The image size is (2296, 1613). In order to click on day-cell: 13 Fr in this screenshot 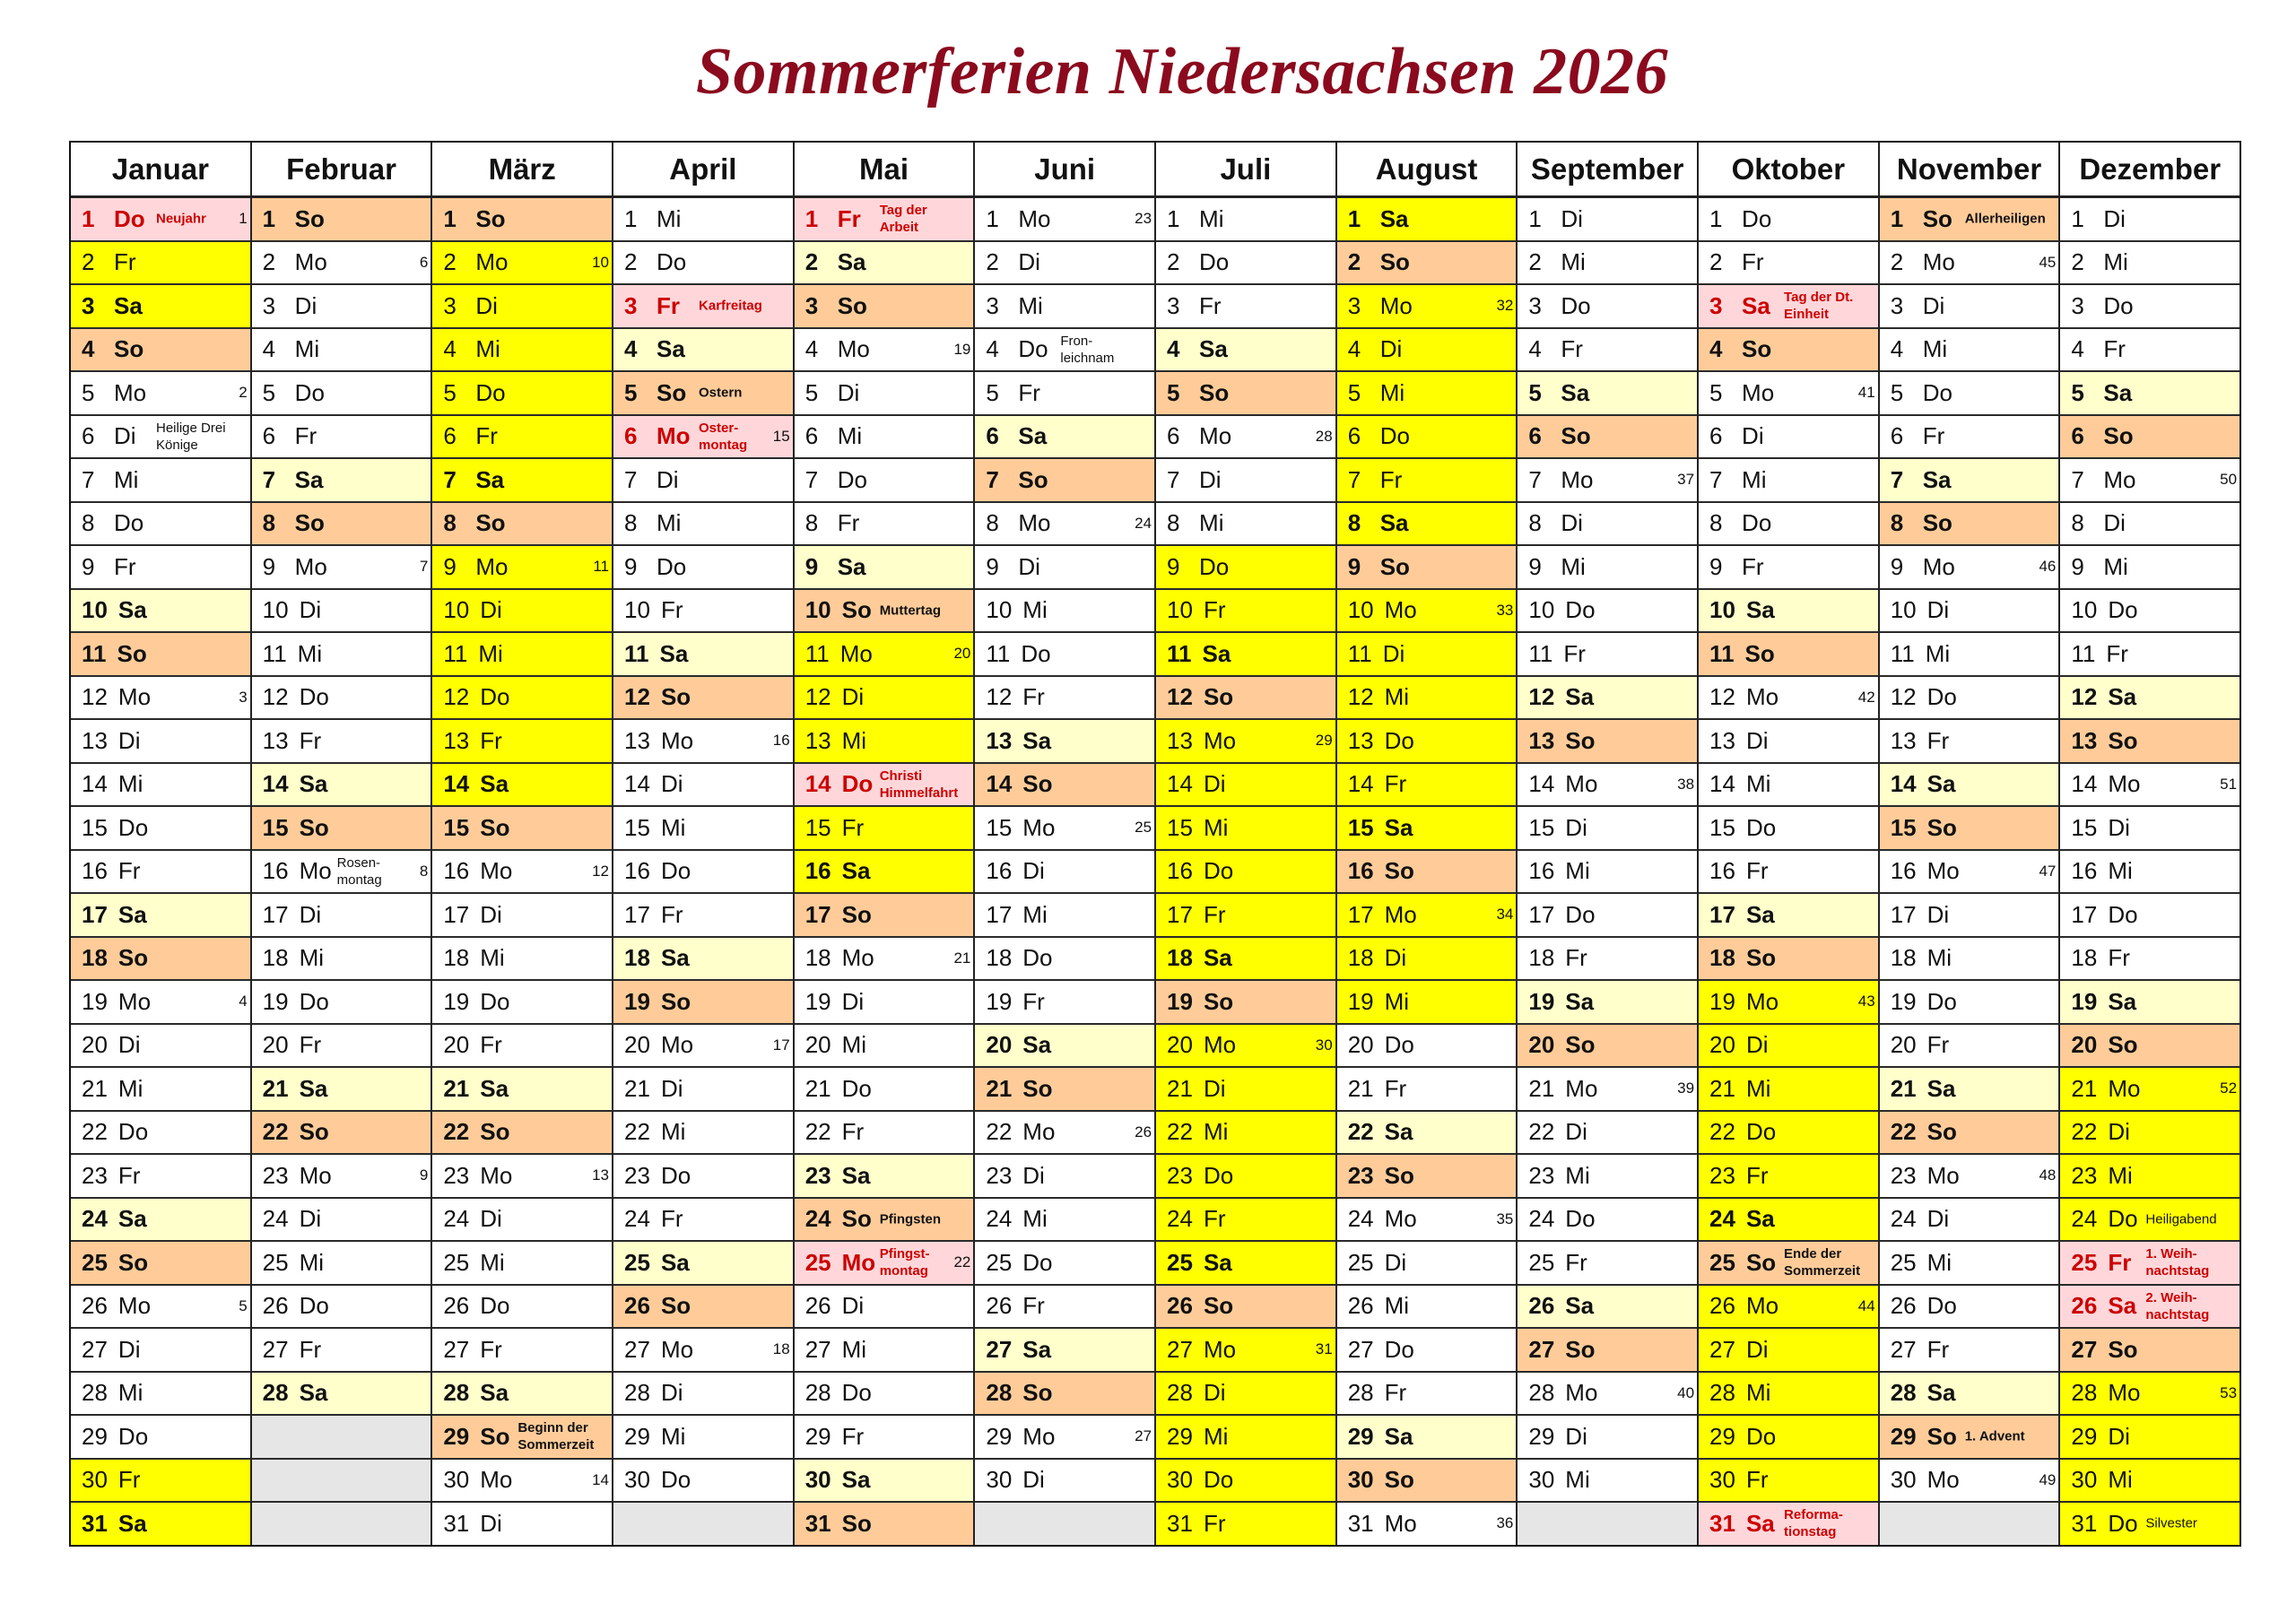, I will do `click(522, 742)`.